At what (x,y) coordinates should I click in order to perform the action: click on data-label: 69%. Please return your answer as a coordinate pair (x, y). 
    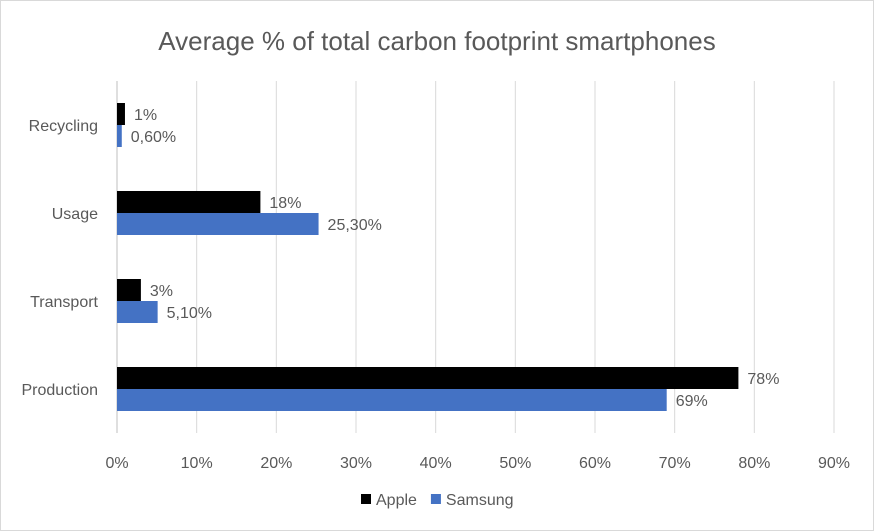
    Looking at the image, I should click on (692, 401).